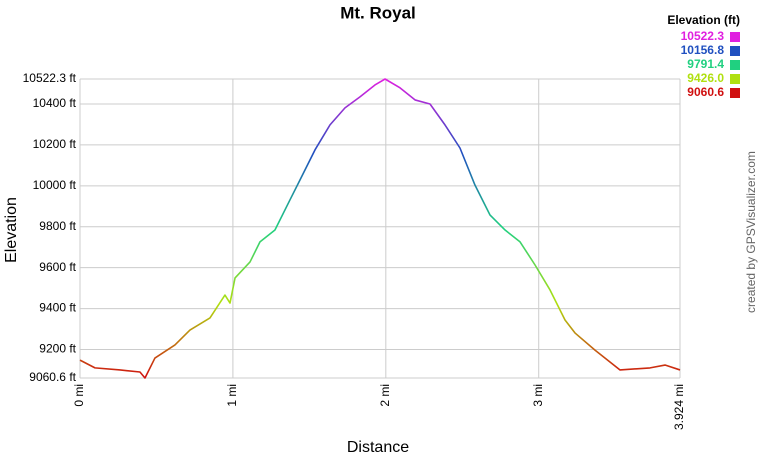 This screenshot has height=460, width=760. I want to click on y-tick-label: 9060.6 ft, so click(52, 377).